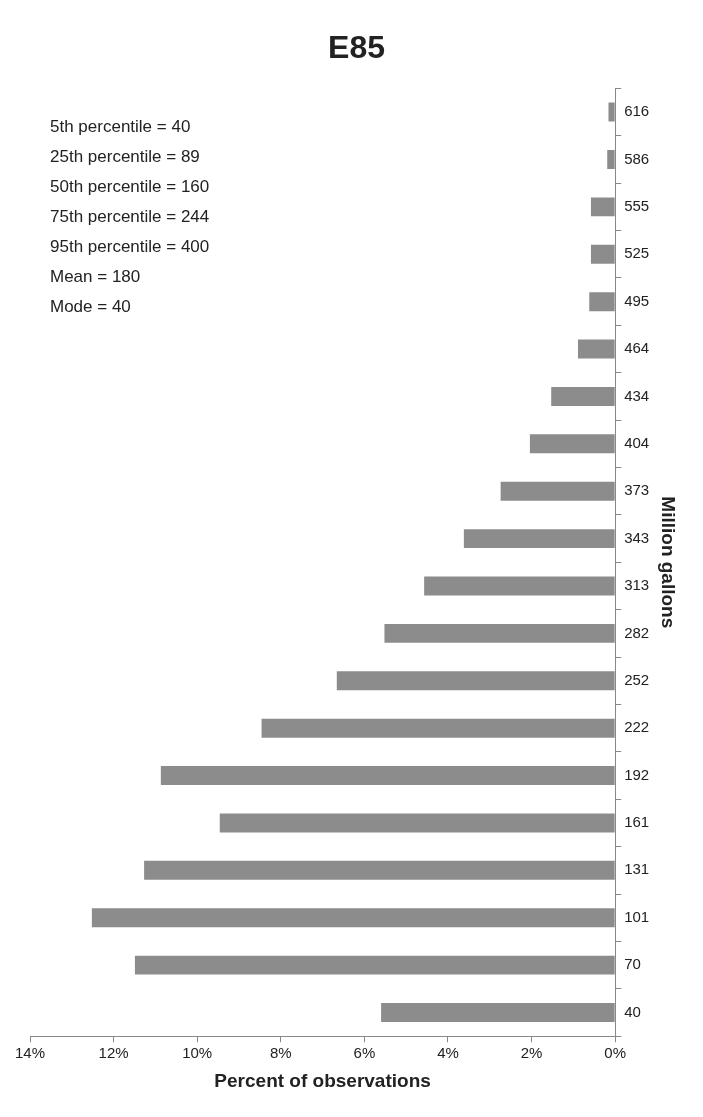  I want to click on y-tick-label: 131, so click(637, 869).